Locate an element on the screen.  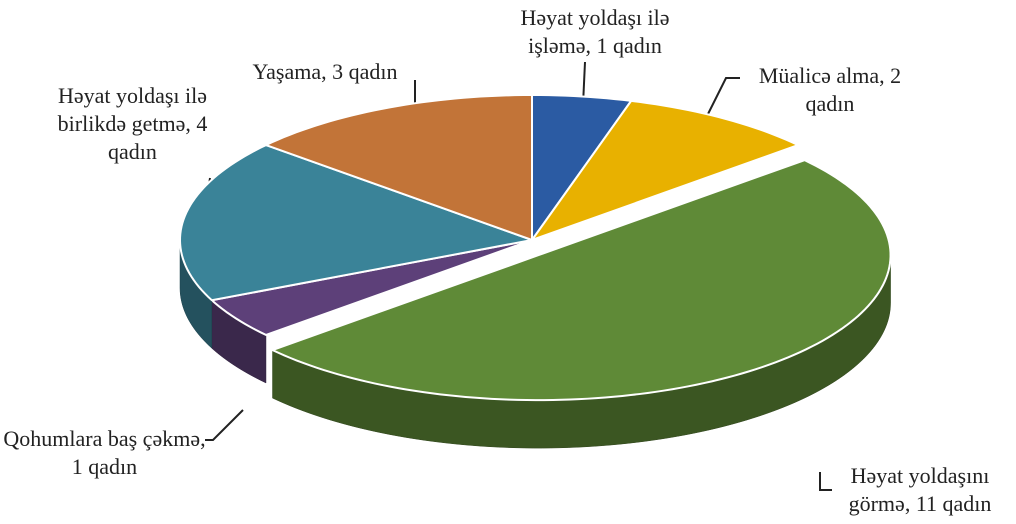
data-label: Yaşama, 3 qadın is located at coordinates (325, 71).